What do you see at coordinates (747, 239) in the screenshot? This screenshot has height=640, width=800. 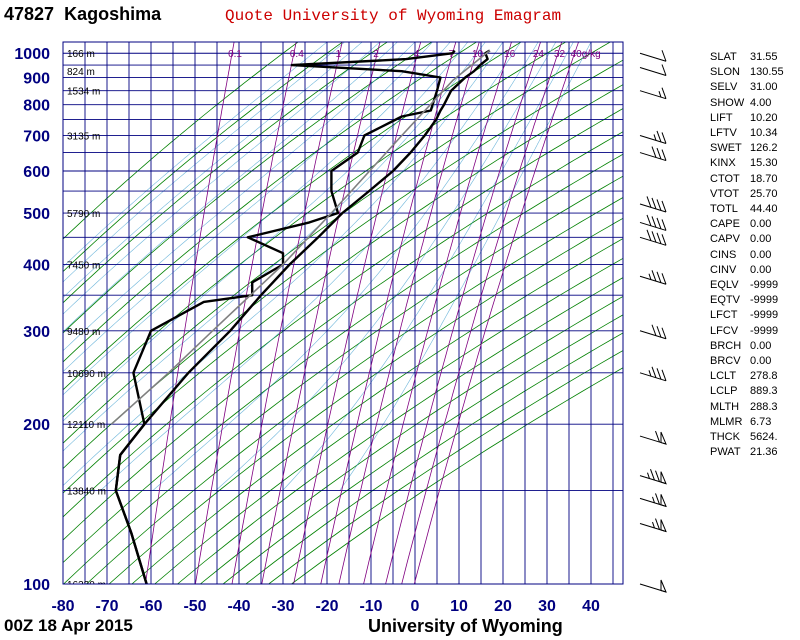 I see `index-row: CAPV 0.00` at bounding box center [747, 239].